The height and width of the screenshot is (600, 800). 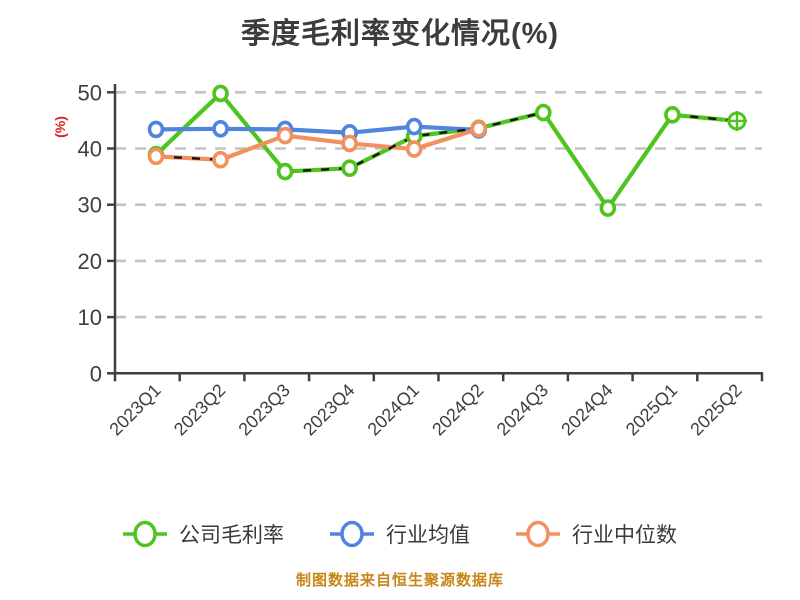 I want to click on x-tick-label: 2023Q4, so click(x=328, y=409).